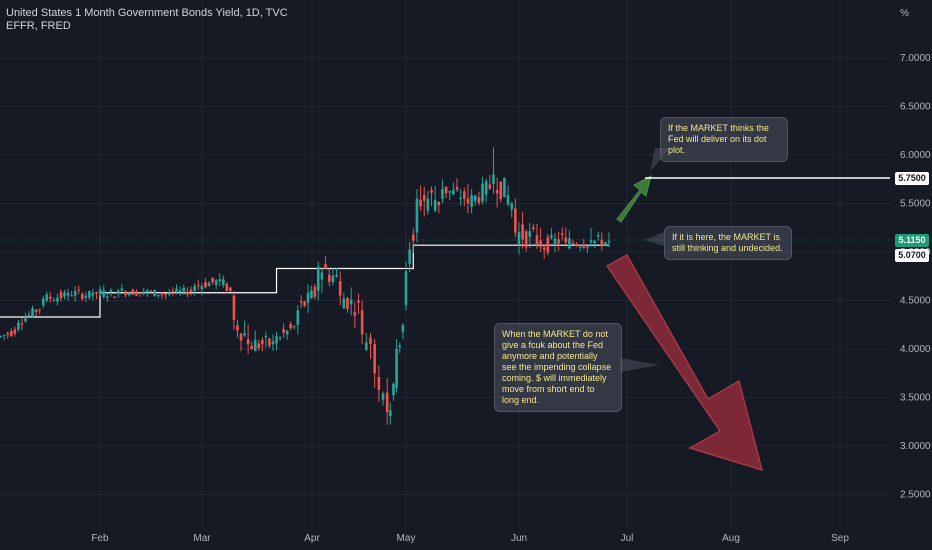 The image size is (932, 550). What do you see at coordinates (912, 255) in the screenshot?
I see `effr-price-tag: 5.0700` at bounding box center [912, 255].